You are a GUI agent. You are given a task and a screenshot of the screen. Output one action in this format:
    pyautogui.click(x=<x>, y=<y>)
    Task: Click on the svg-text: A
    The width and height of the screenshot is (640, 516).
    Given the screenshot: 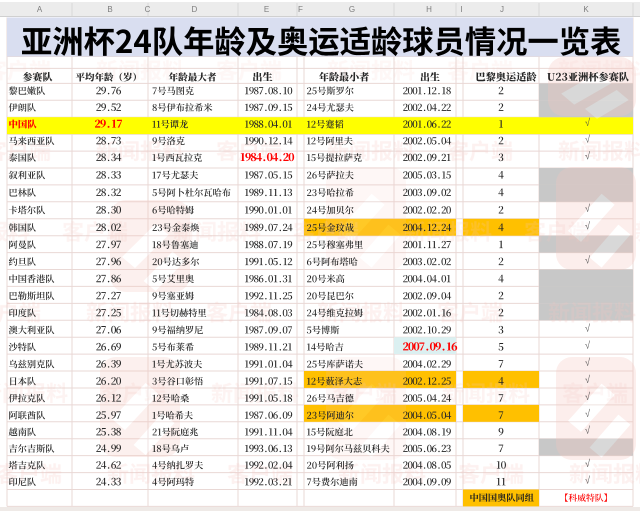 What is the action you would take?
    pyautogui.click(x=40, y=9)
    